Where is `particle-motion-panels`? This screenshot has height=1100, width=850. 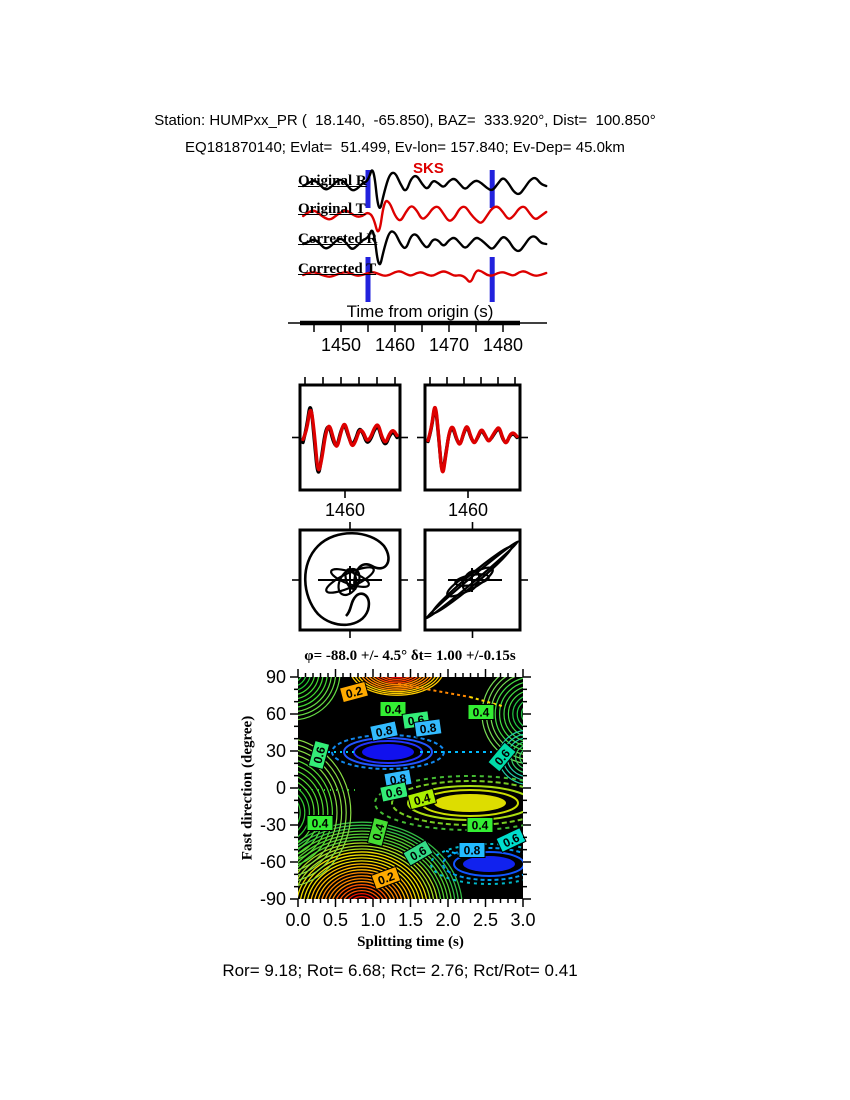 particle-motion-panels is located at coordinates (410, 580).